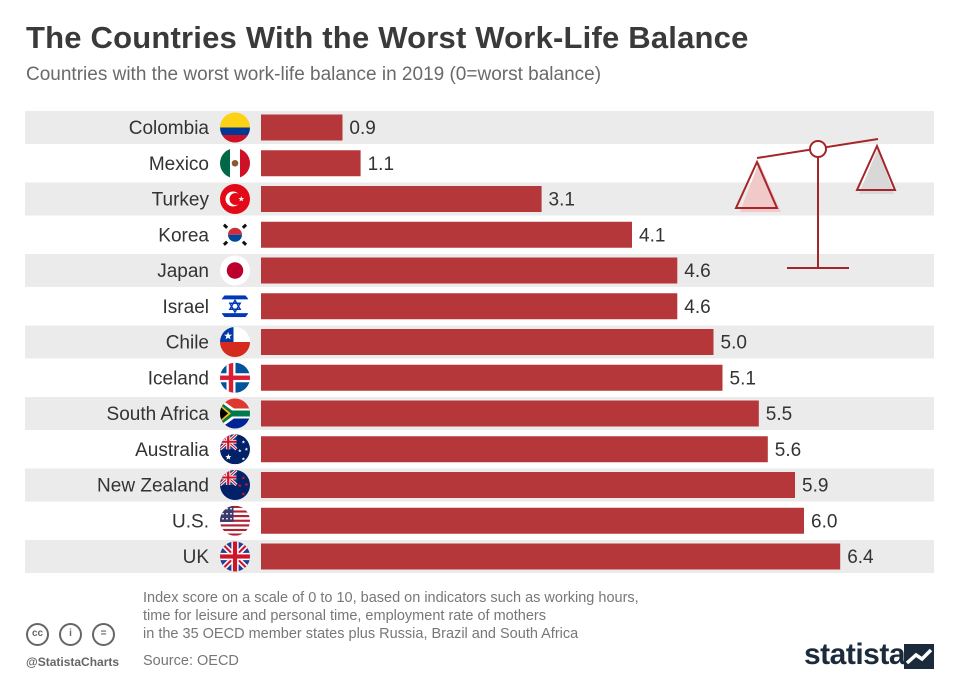 This screenshot has height=684, width=960. Describe the element at coordinates (235, 127) in the screenshot. I see `colombia-flag-icon` at that location.